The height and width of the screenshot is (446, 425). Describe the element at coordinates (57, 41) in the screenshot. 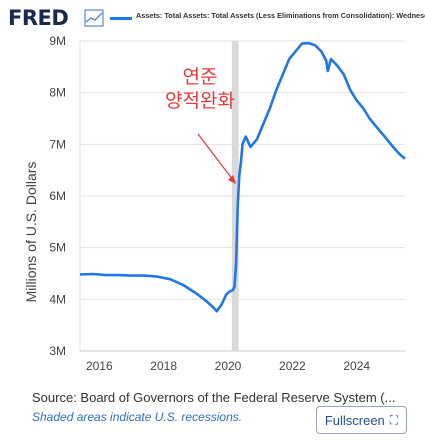

I see `y-tick-label: 9M` at that location.